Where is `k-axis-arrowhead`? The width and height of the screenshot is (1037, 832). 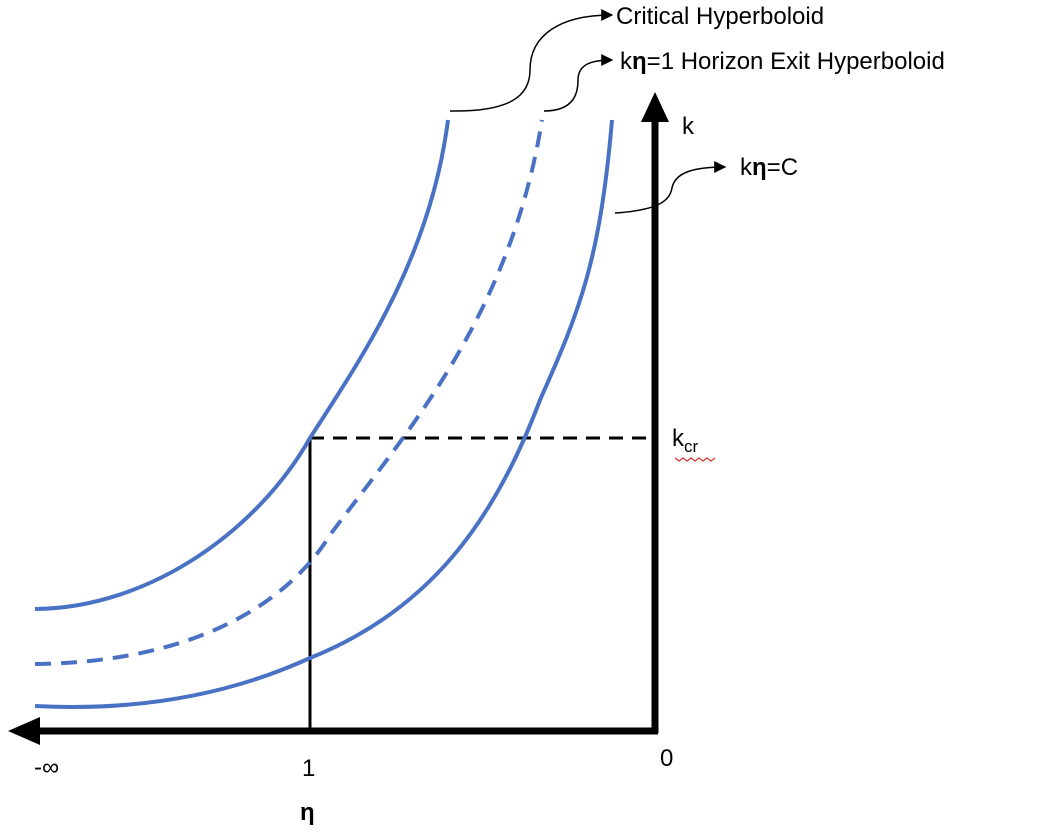 k-axis-arrowhead is located at coordinates (655, 107).